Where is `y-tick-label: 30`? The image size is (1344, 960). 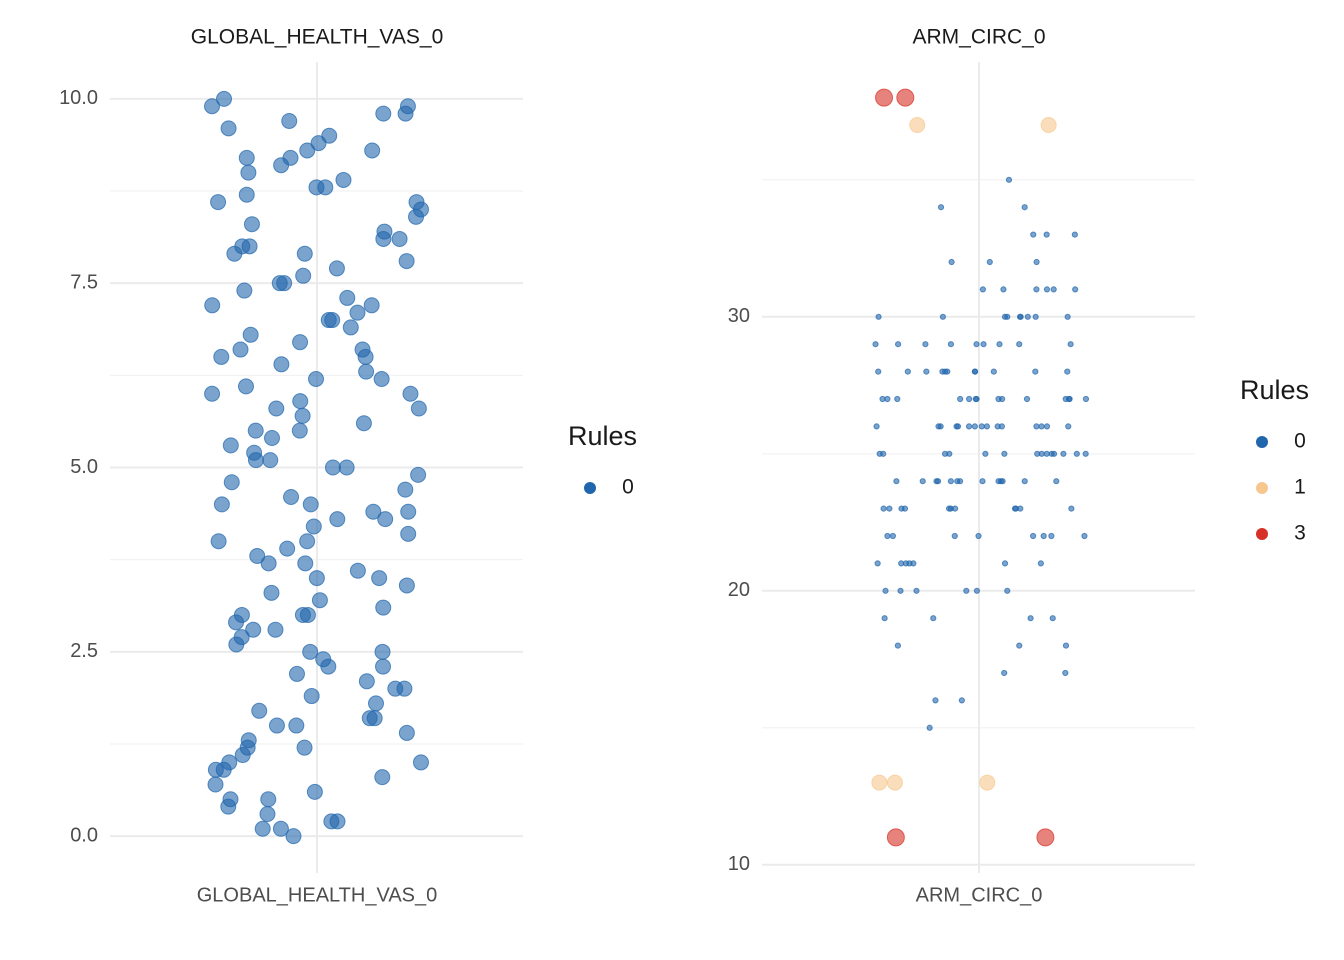
y-tick-label: 30 is located at coordinates (739, 316).